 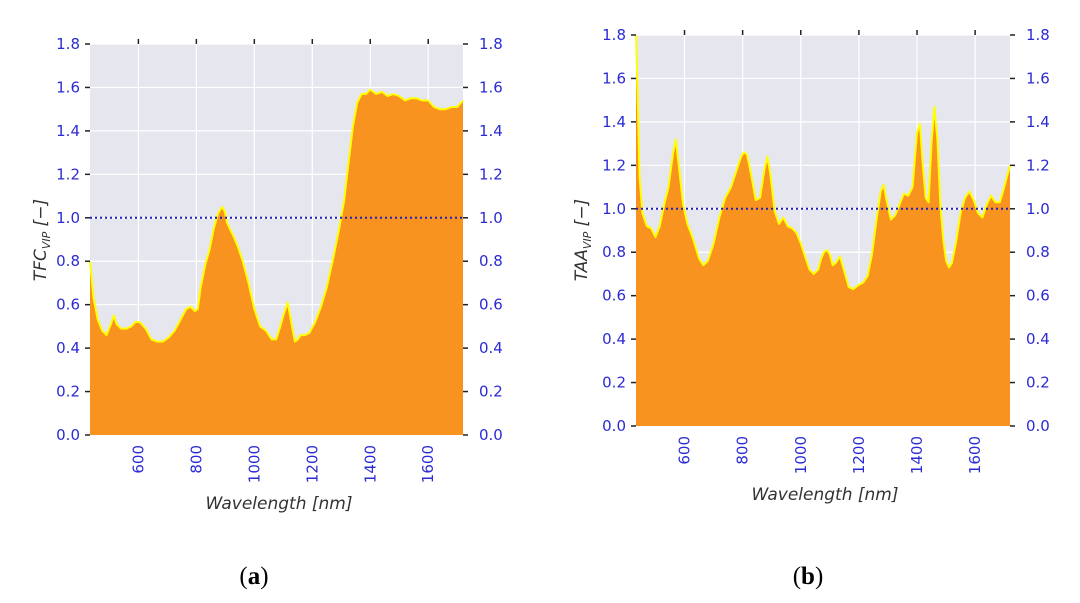 What do you see at coordinates (68, 174) in the screenshot?
I see `y-tick-label-left-a-6: 1.2` at bounding box center [68, 174].